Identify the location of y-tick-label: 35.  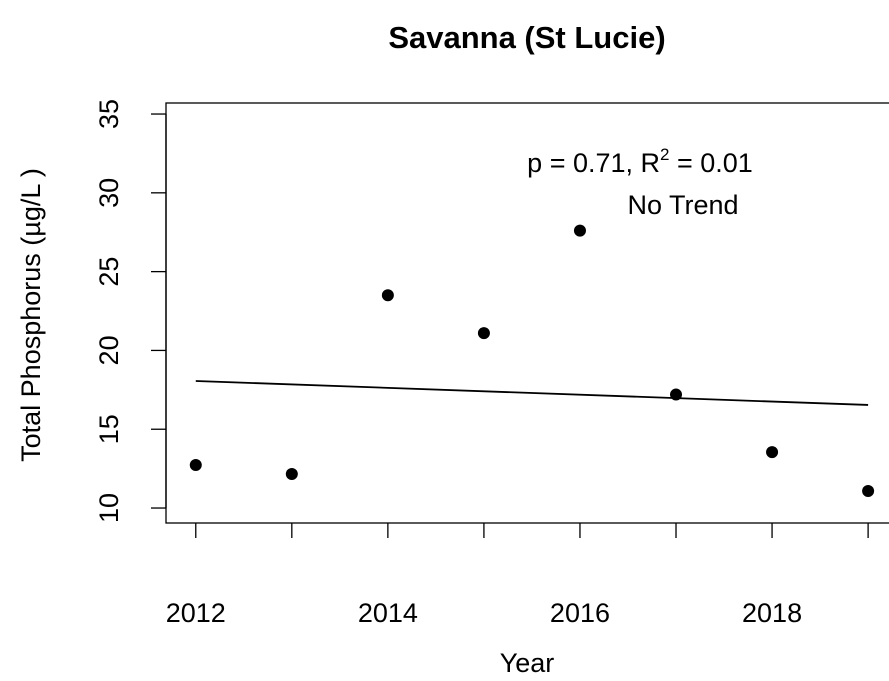
(109, 114).